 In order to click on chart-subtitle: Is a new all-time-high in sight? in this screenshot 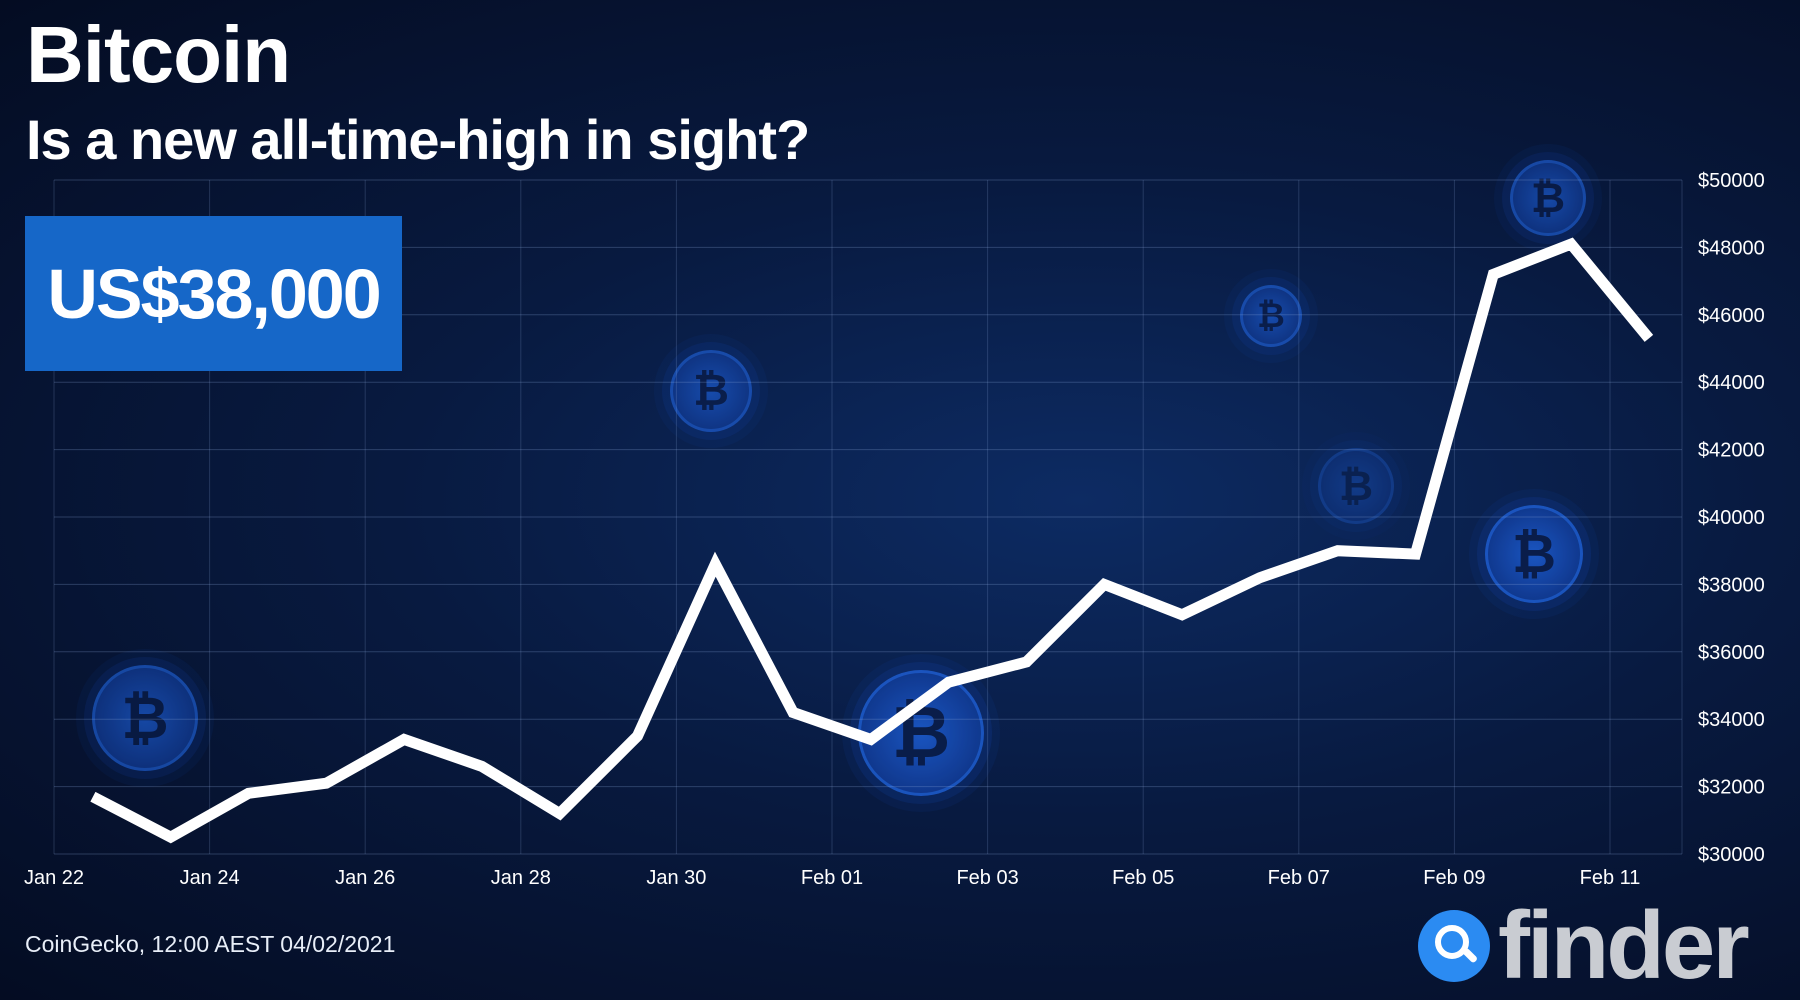, I will do `click(418, 139)`.